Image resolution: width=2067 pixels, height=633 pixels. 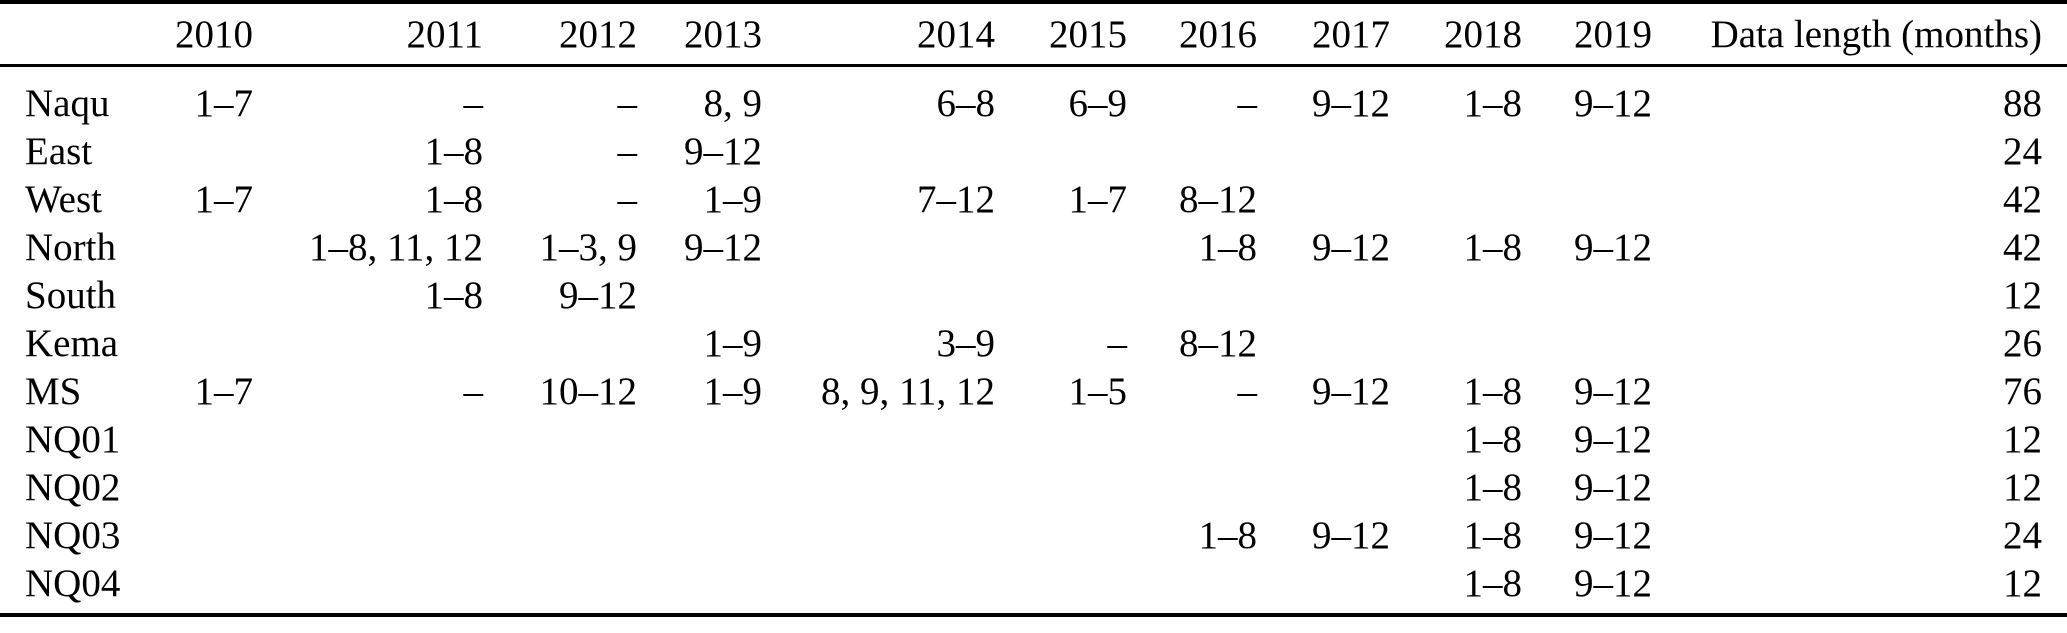 I want to click on station-name: West, so click(x=64, y=199).